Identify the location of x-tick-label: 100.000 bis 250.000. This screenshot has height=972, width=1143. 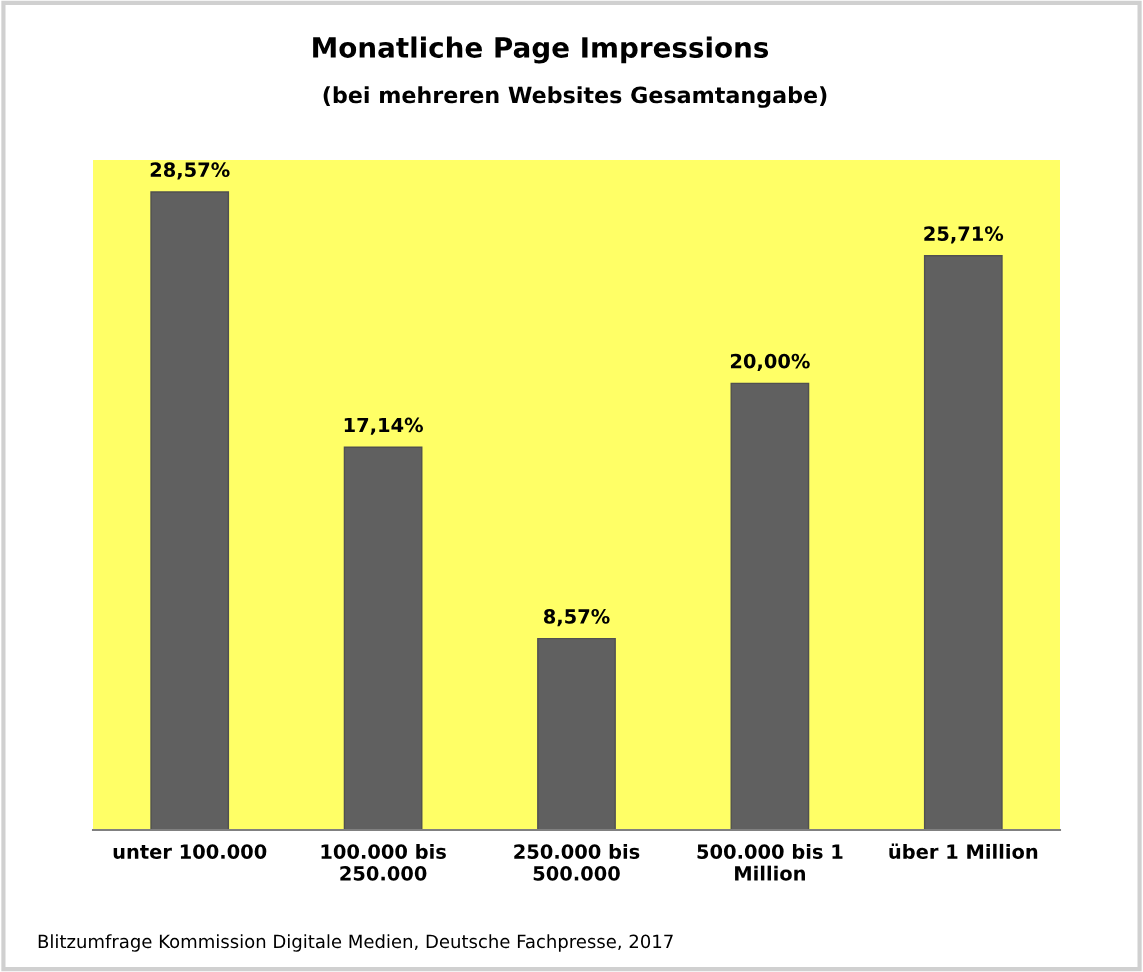
(383, 862).